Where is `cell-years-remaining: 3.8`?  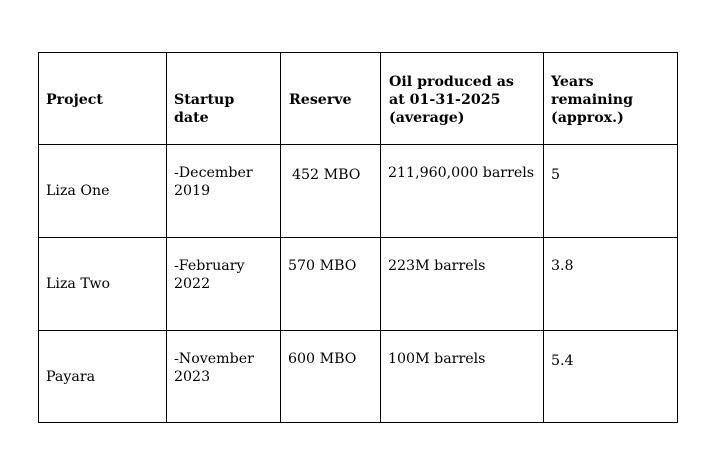
cell-years-remaining: 3.8 is located at coordinates (610, 284).